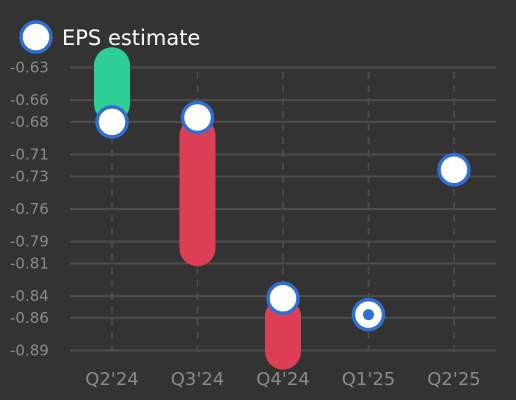 The height and width of the screenshot is (400, 516). Describe the element at coordinates (29, 263) in the screenshot. I see `y-tick-label: -0.81` at that location.